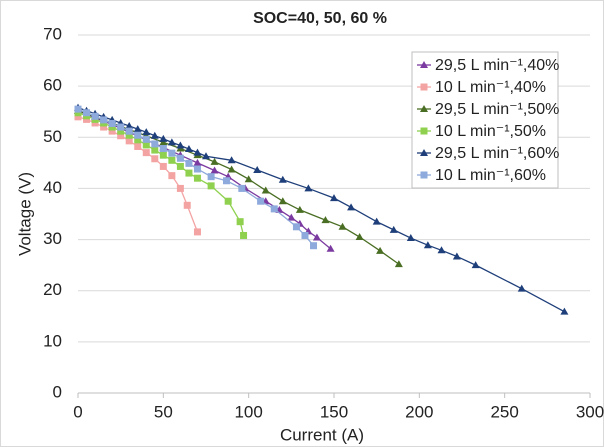 Image resolution: width=604 pixels, height=447 pixels. I want to click on y-tick-label: 40, so click(52, 187).